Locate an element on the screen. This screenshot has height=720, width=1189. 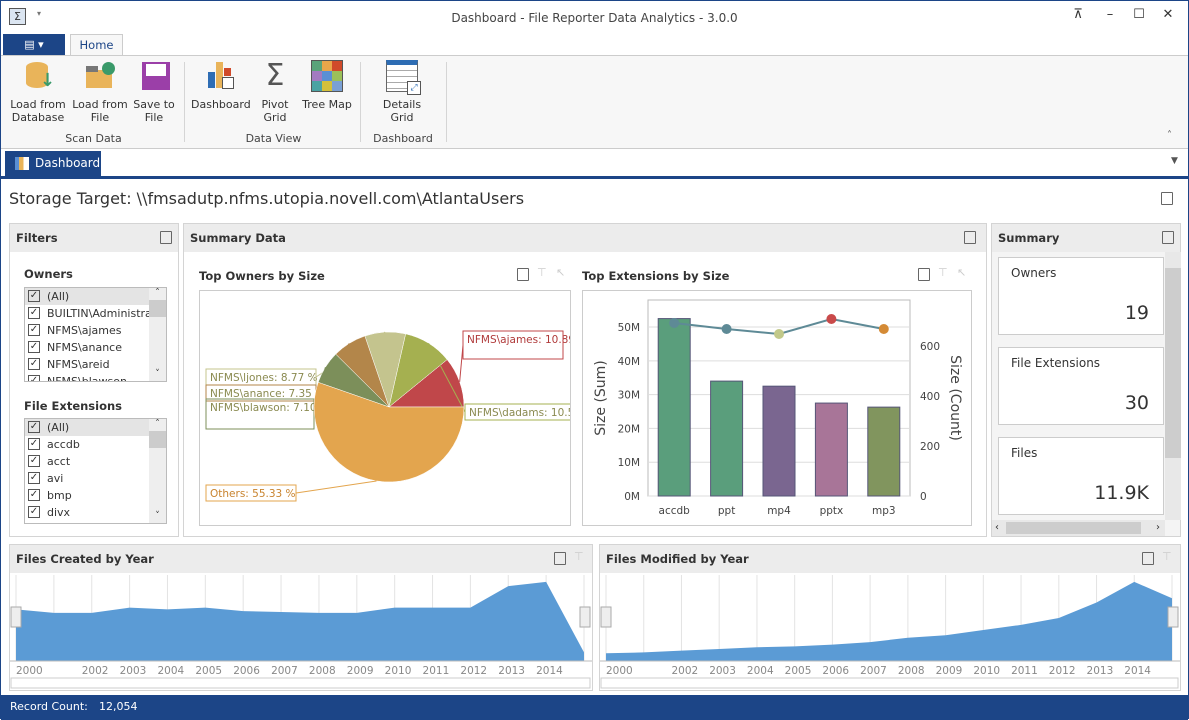
list-item: ✓ NFMS\ajames is located at coordinates (95, 330).